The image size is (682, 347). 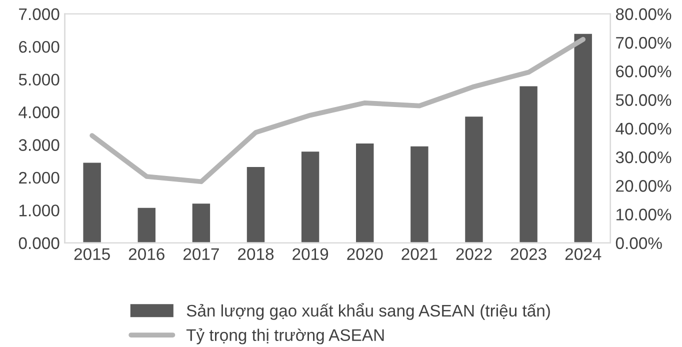 I want to click on y-tick-label: 3.000, so click(x=39, y=145).